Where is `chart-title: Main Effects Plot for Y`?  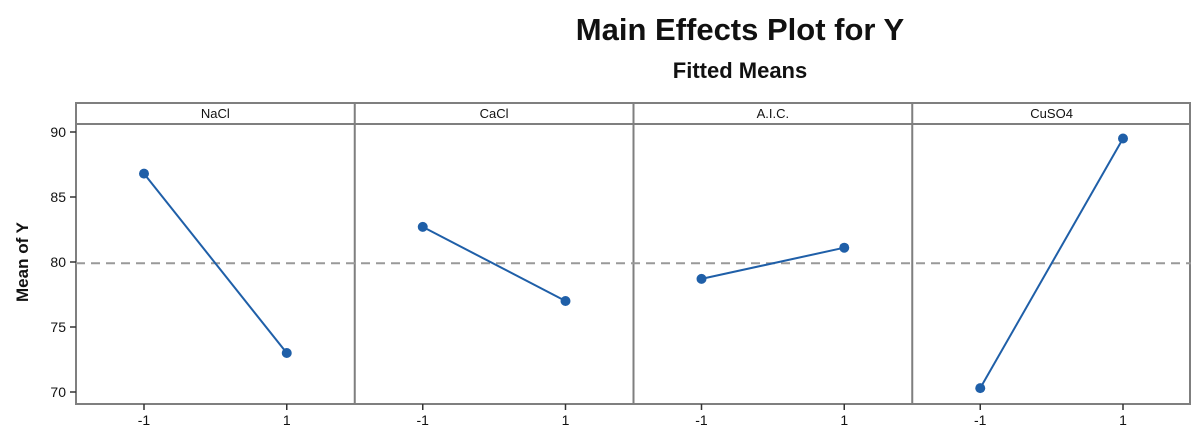 chart-title: Main Effects Plot for Y is located at coordinates (740, 29).